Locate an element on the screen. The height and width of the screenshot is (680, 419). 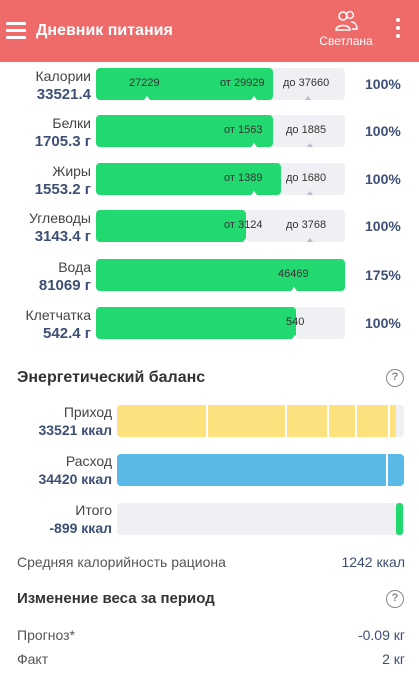
fact-row: Факт 2 кг is located at coordinates (211, 659).